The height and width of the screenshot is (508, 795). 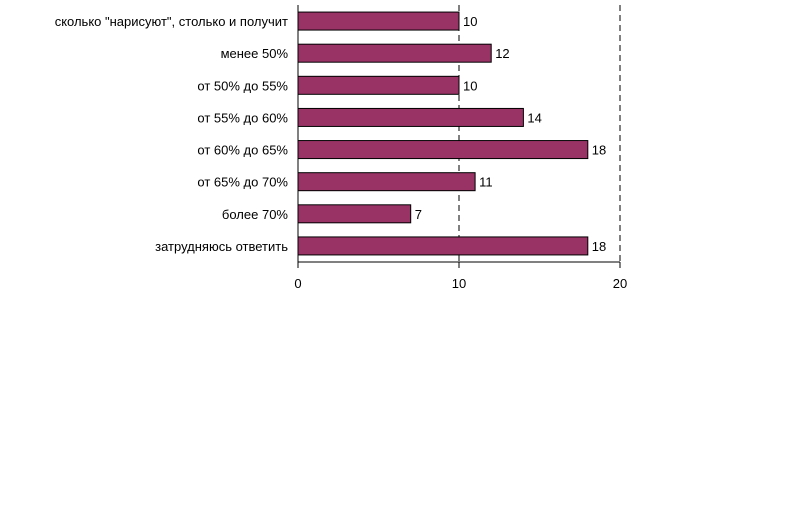 What do you see at coordinates (534, 117) in the screenshot?
I see `value-label-3: 14` at bounding box center [534, 117].